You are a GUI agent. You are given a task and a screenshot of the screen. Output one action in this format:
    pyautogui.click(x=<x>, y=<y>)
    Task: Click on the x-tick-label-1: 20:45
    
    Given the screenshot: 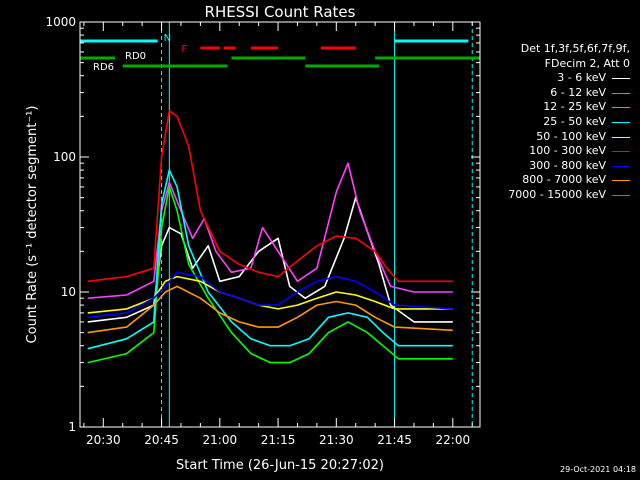 What is the action you would take?
    pyautogui.click(x=161, y=440)
    